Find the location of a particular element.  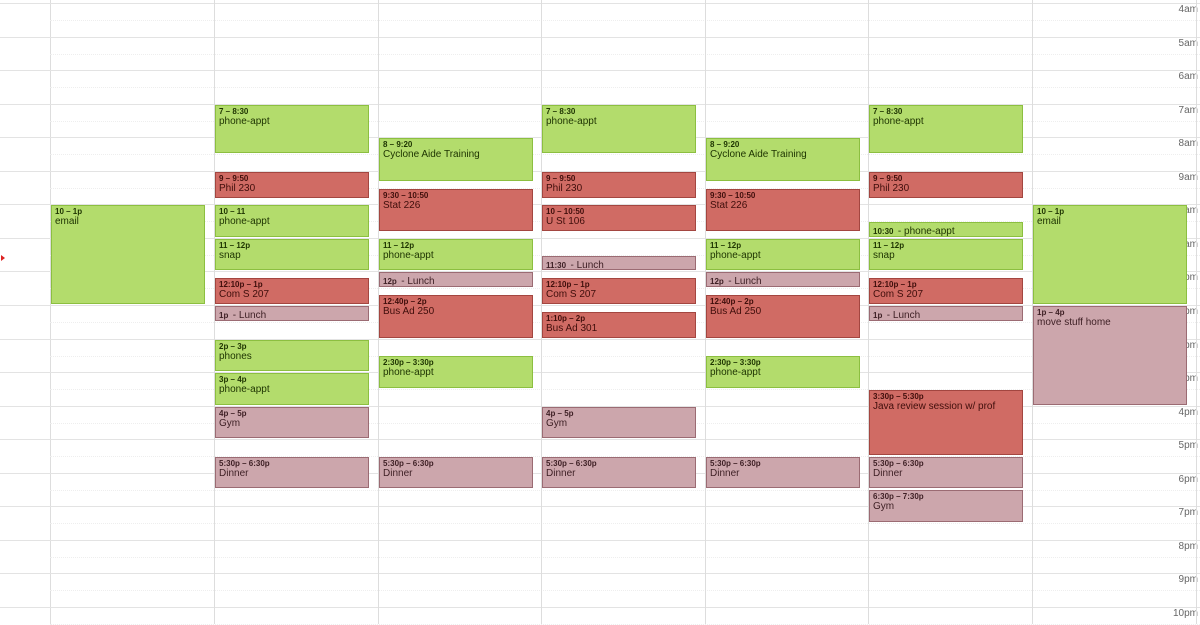

event-time: 7 – 8:30 is located at coordinates (234, 111).